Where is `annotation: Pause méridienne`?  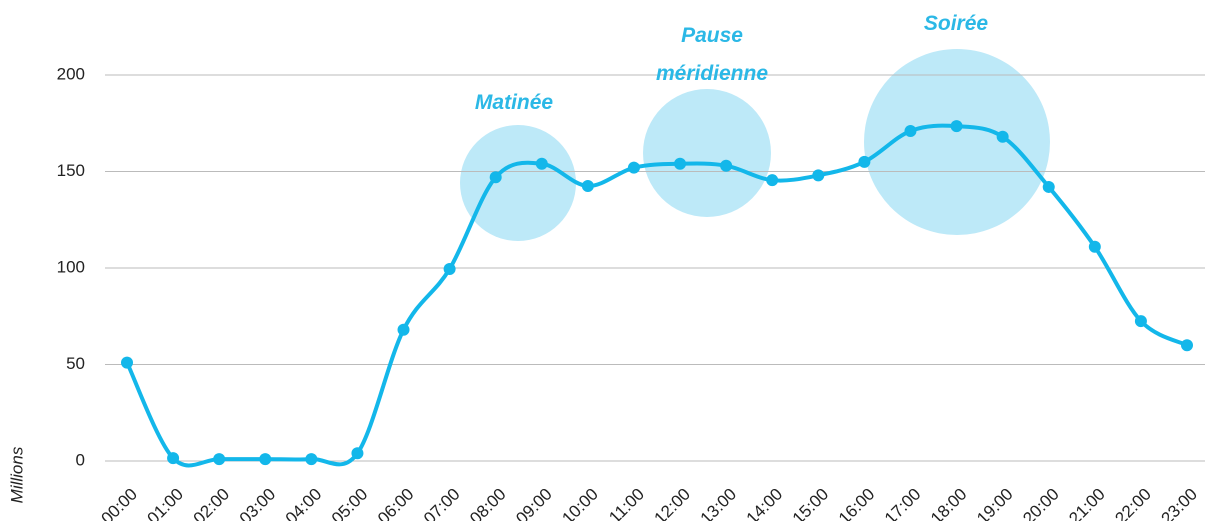 annotation: Pause méridienne is located at coordinates (712, 54).